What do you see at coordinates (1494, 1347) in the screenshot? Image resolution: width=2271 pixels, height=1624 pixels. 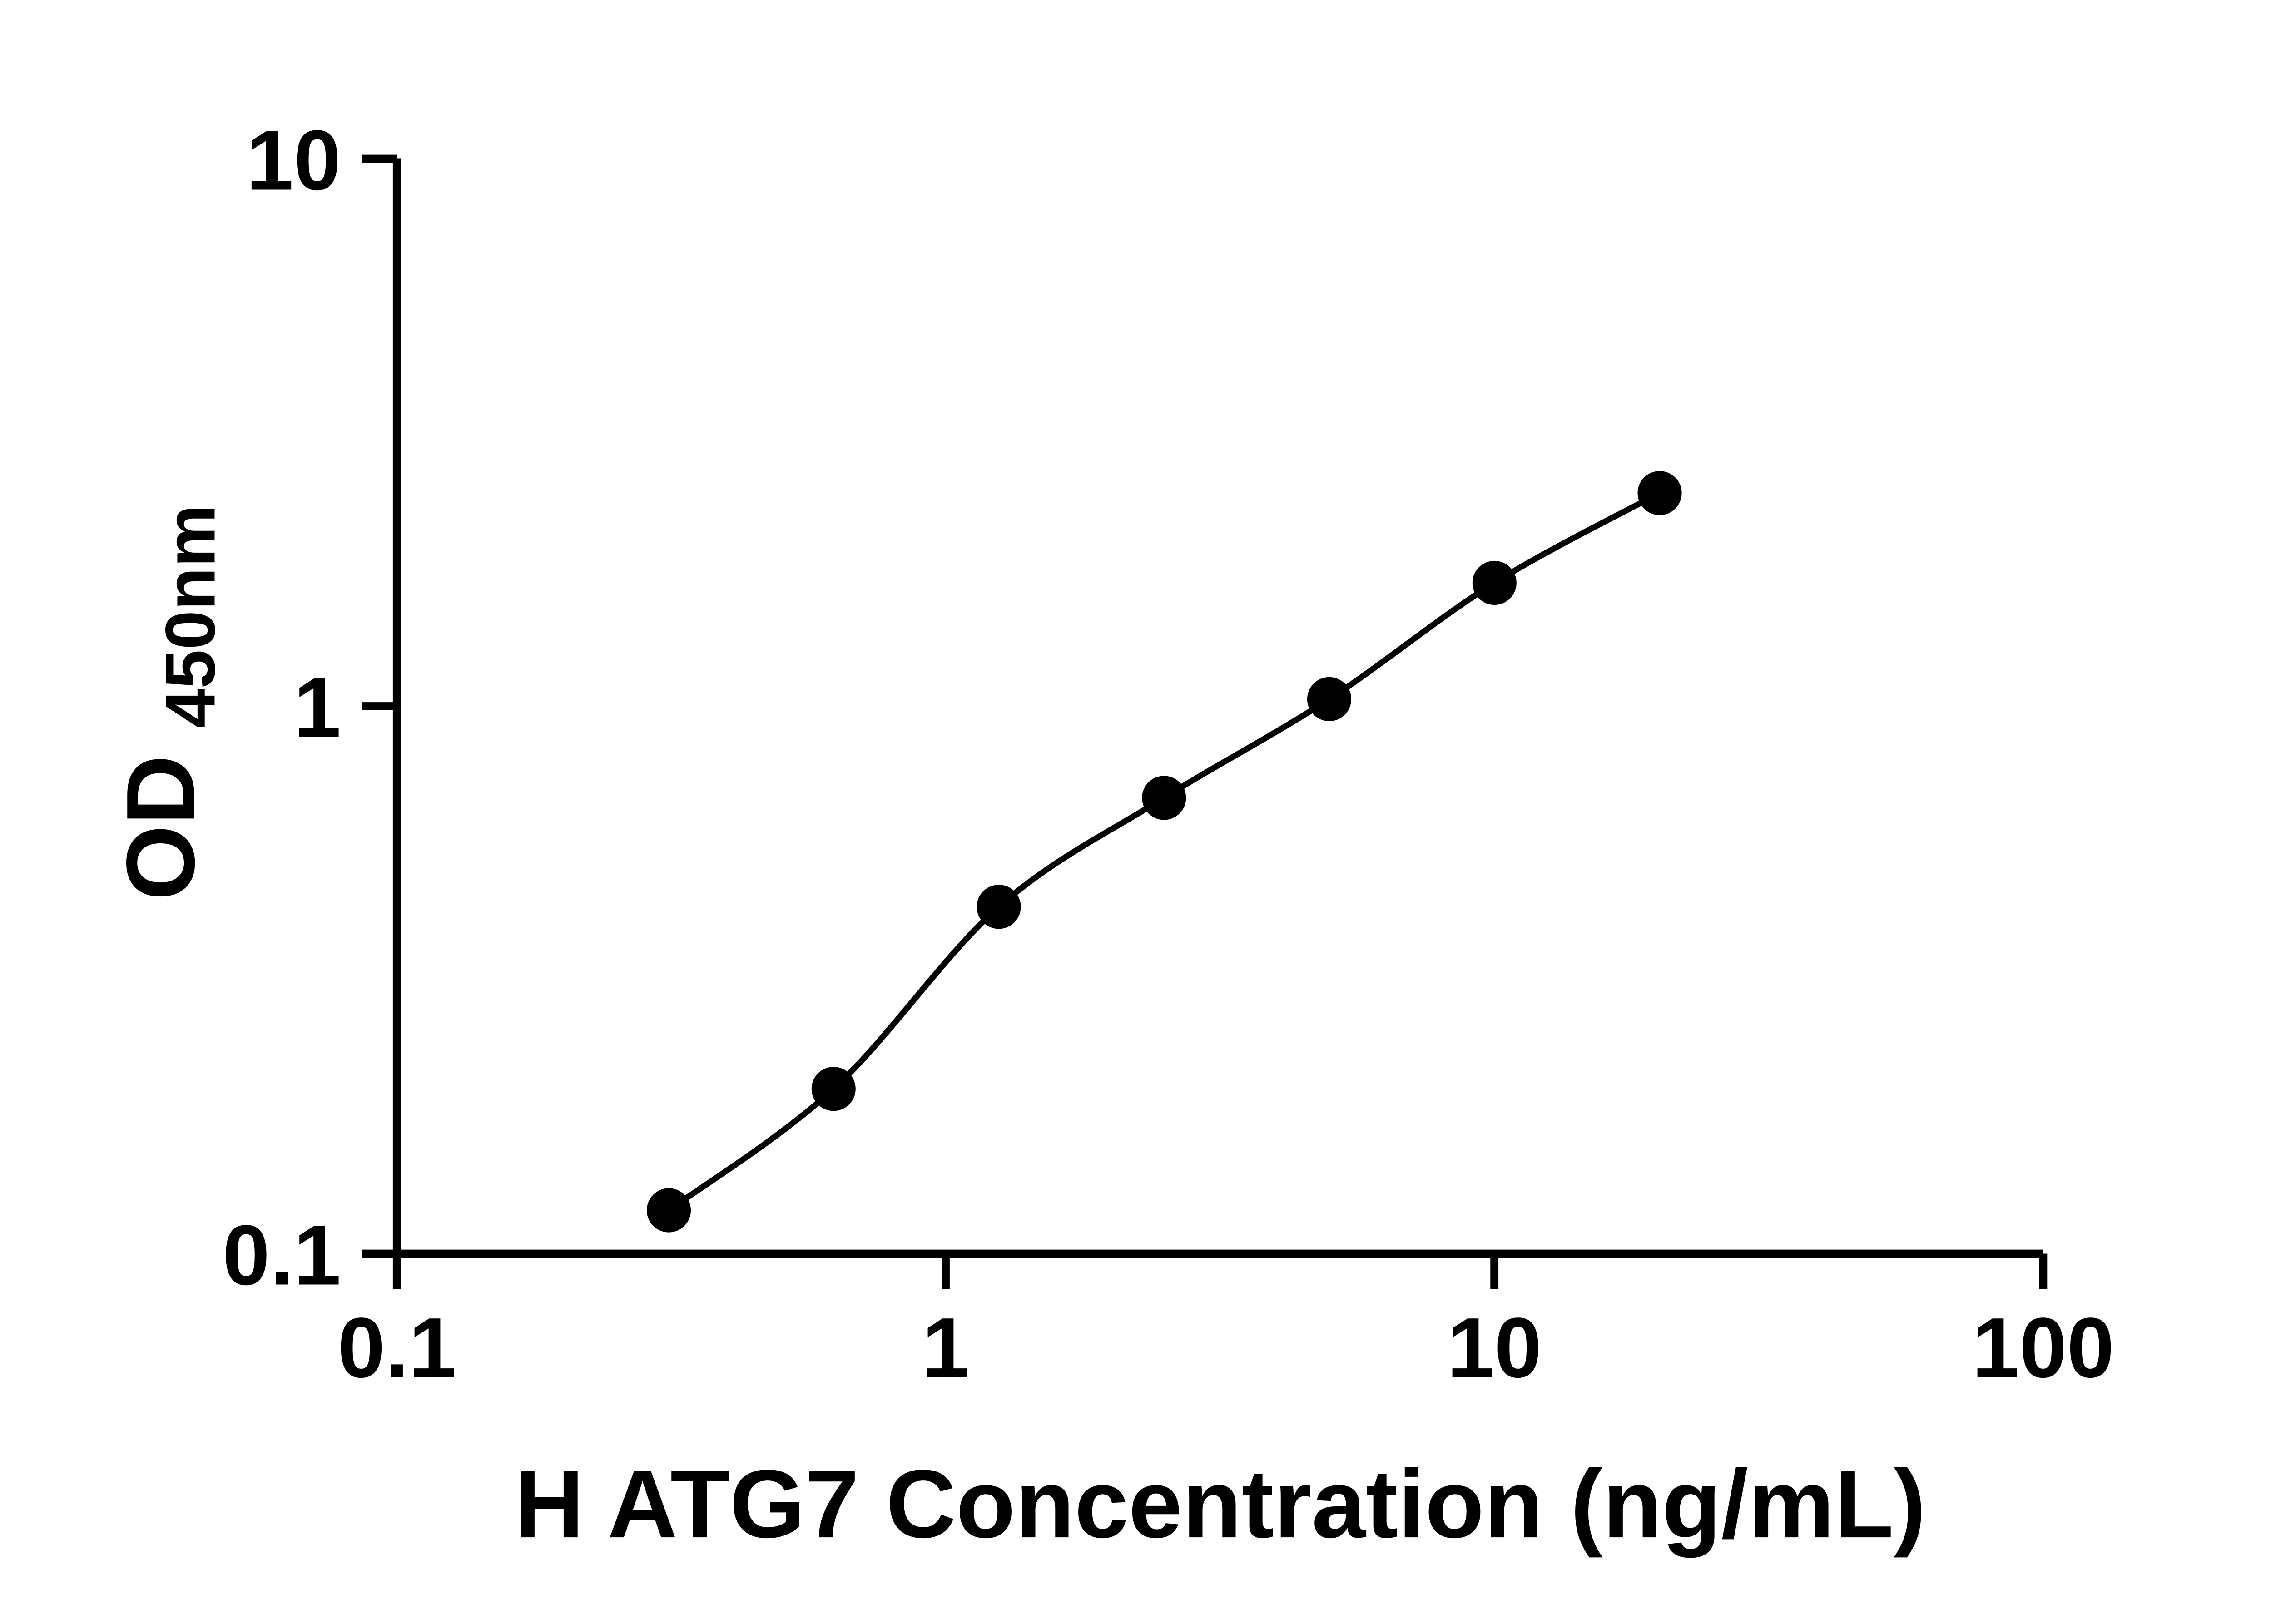 I see `x-tick-label: 10` at bounding box center [1494, 1347].